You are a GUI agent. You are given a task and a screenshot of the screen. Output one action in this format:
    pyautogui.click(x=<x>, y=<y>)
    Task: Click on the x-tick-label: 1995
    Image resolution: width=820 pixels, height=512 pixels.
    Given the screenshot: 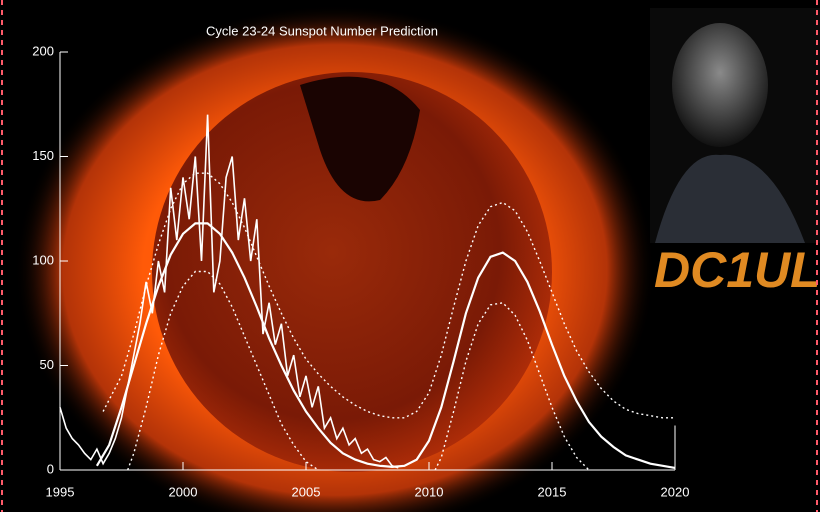 What is the action you would take?
    pyautogui.click(x=60, y=491)
    